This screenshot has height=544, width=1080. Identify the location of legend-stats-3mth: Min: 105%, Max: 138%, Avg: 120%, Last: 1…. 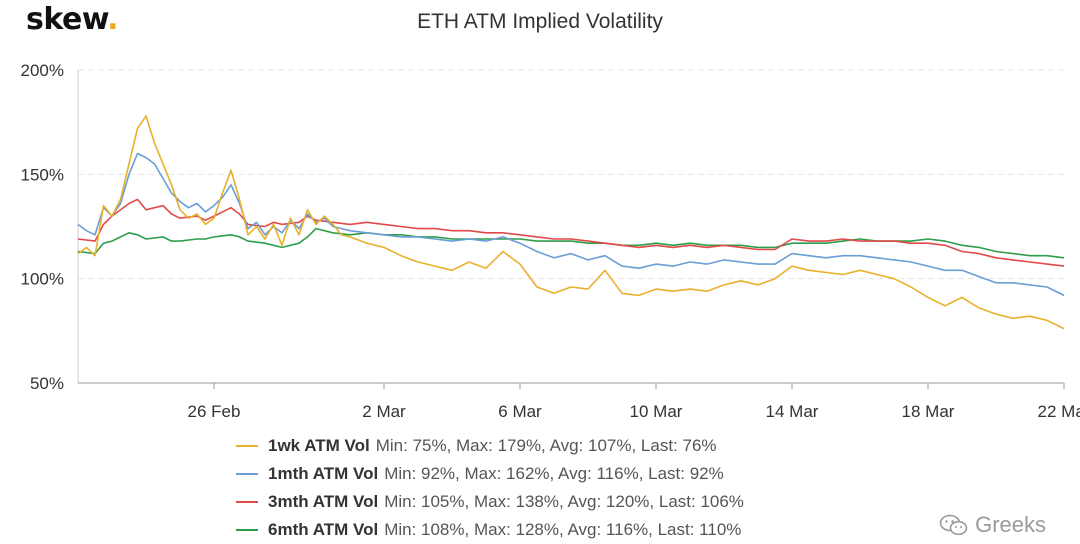
(564, 501).